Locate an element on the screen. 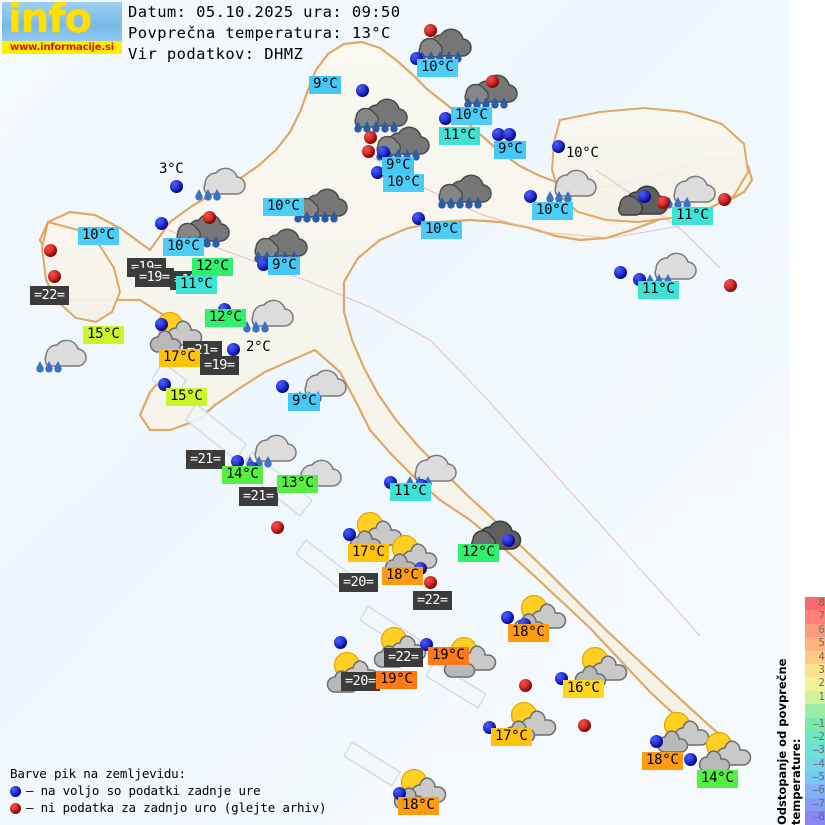 Image resolution: width=825 pixels, height=825 pixels. scale-cell is located at coordinates (815, 711).